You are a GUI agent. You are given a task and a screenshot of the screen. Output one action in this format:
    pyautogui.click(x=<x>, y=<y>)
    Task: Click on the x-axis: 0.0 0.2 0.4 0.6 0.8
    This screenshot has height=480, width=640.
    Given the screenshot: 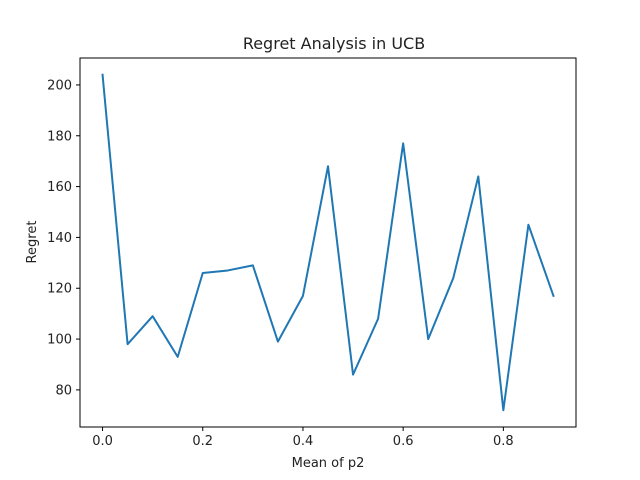 What is the action you would take?
    pyautogui.click(x=303, y=438)
    